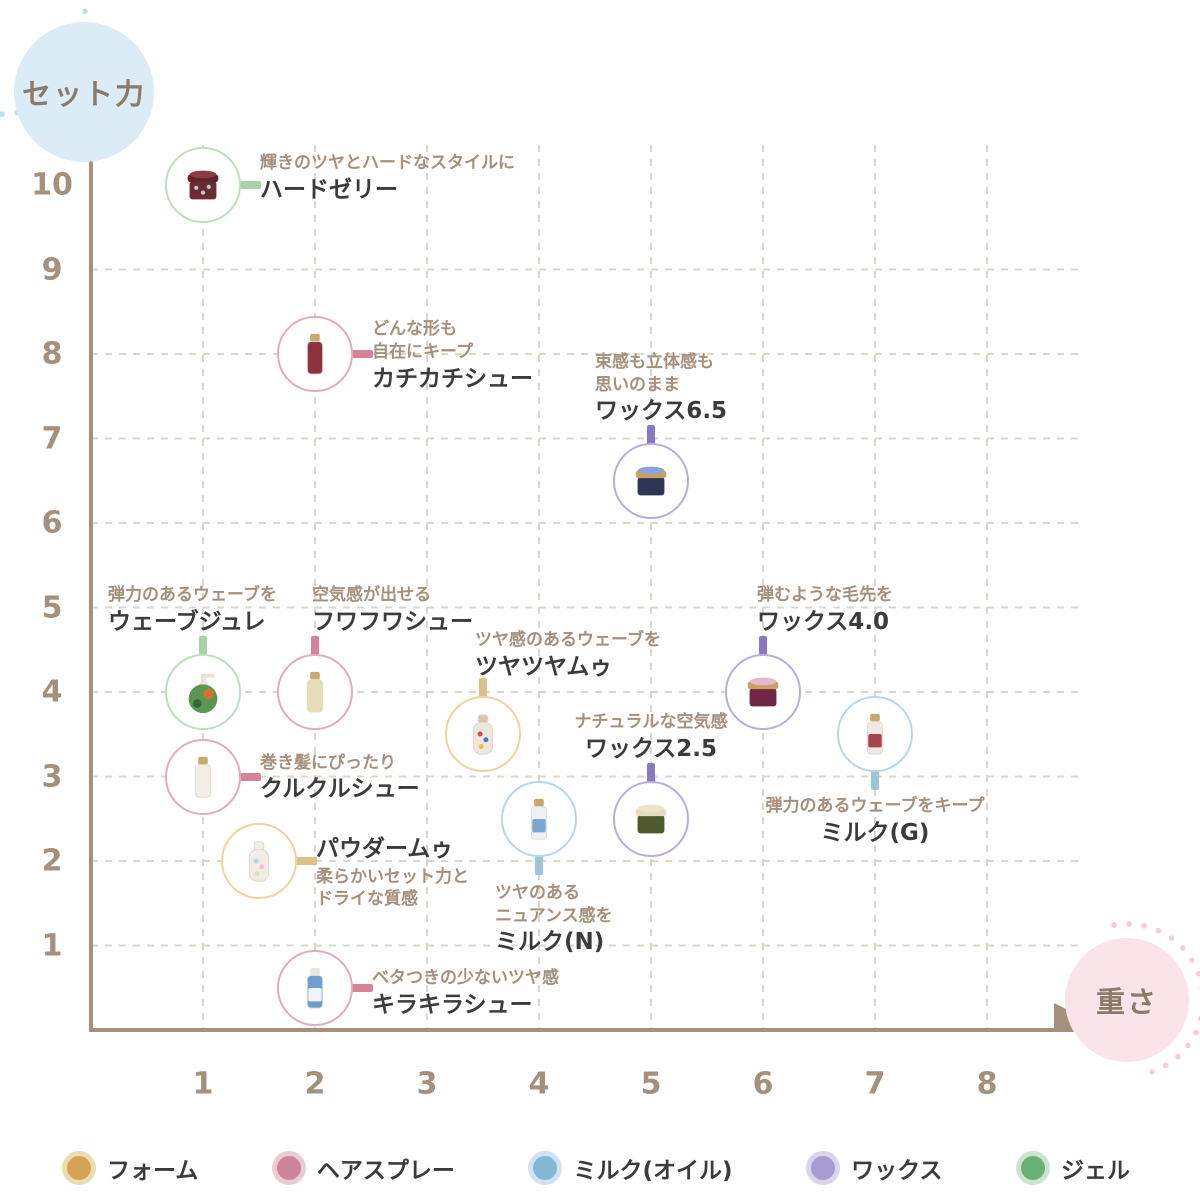  What do you see at coordinates (452, 1004) in the screenshot?
I see `product-name: キラキラシュー` at bounding box center [452, 1004].